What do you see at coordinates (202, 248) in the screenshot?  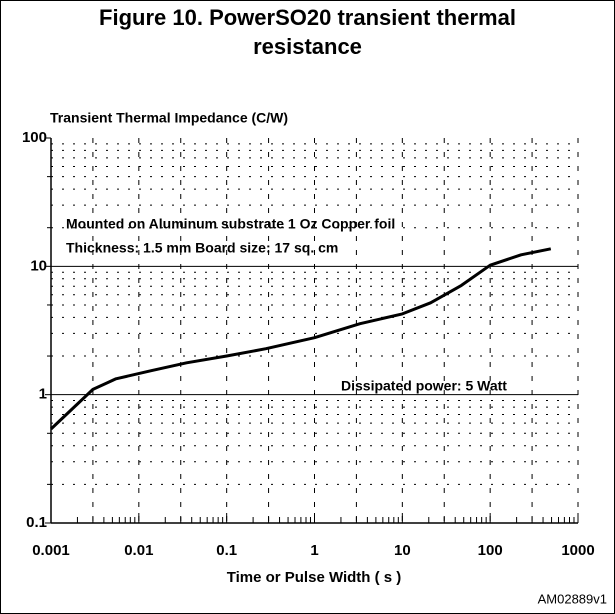 I see `annotation: Thickness: 1.5 mm Board size: 17 sq. cm` at bounding box center [202, 248].